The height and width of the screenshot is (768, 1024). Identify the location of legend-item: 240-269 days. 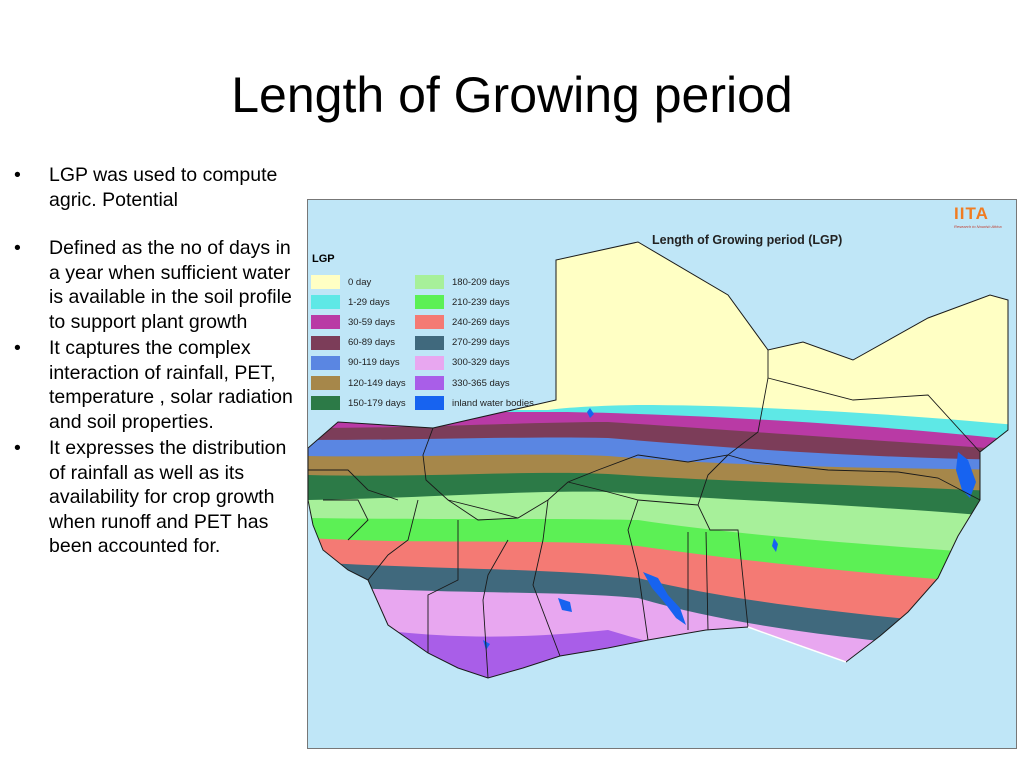
(474, 322).